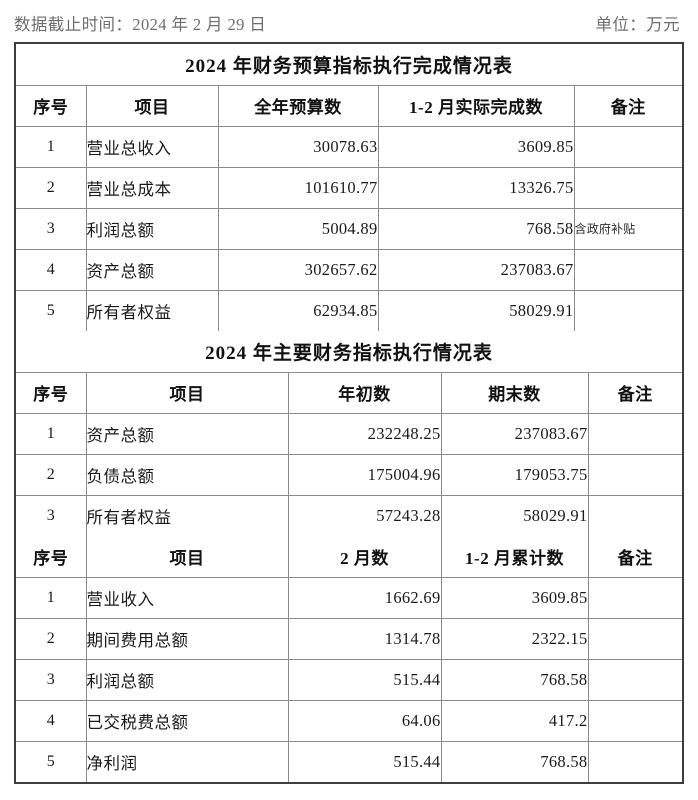  I want to click on table-row: 5 净利润 515.44 768.58, so click(349, 761).